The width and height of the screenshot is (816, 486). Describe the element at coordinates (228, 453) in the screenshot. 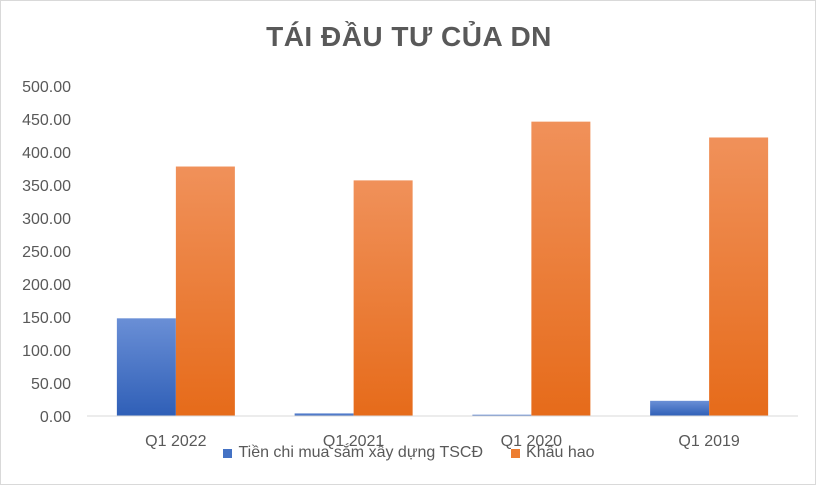

I see `legend-swatch-capex` at that location.